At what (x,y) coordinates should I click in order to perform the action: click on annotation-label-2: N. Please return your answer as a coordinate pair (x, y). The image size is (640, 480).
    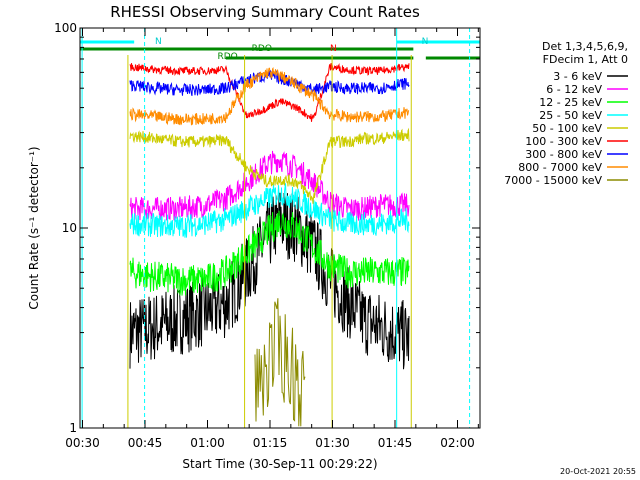
    Looking at the image, I should click on (425, 42).